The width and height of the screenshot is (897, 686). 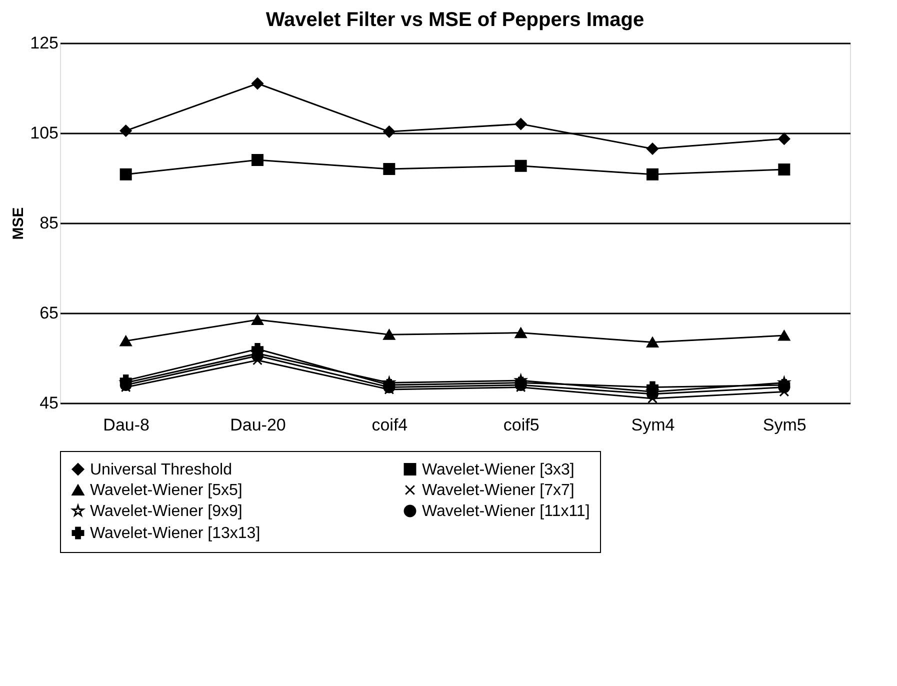 I want to click on y-tick-label: 105, so click(x=44, y=133).